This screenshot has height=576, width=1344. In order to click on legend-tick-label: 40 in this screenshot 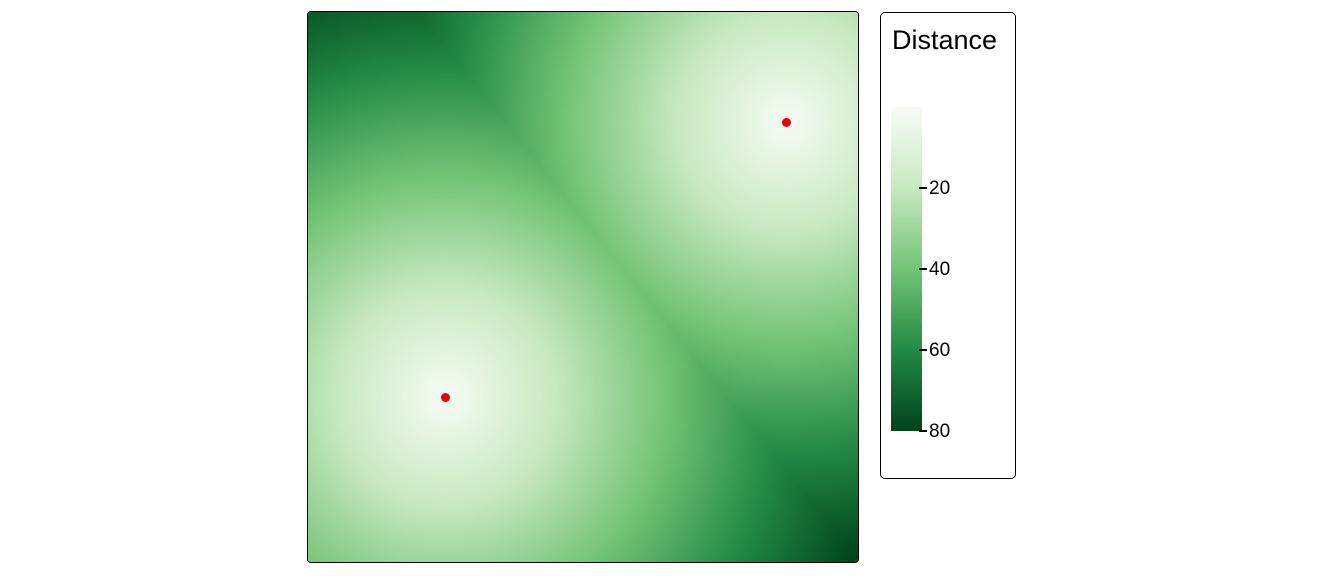, I will do `click(940, 269)`.